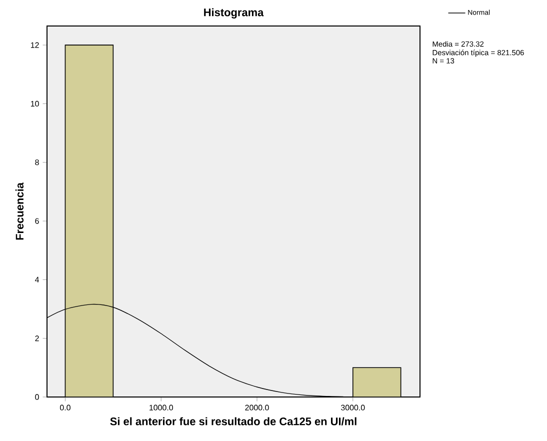 The width and height of the screenshot is (547, 441). I want to click on chart-title: Histograma, so click(234, 13).